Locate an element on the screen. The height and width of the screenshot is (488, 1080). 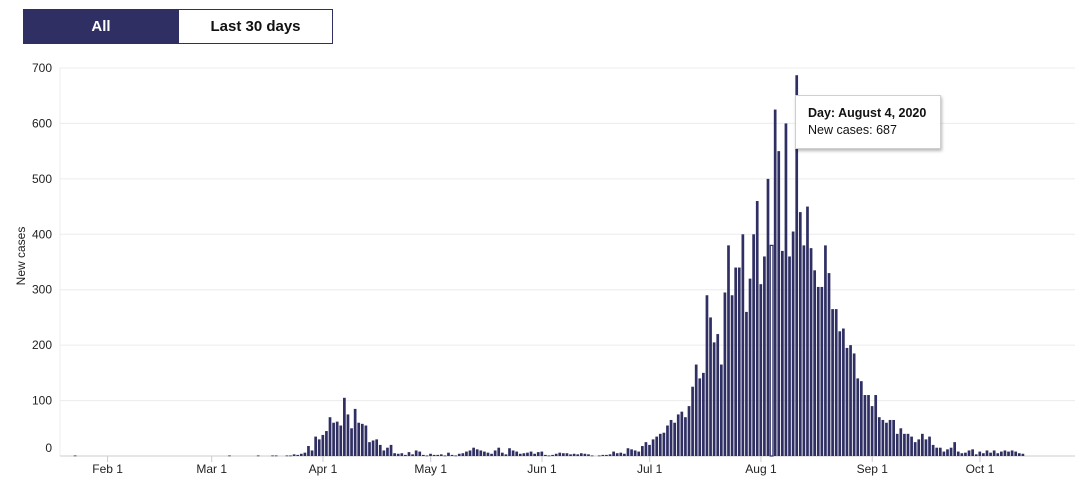
last-30-days-button: Last 30 days is located at coordinates (255, 26).